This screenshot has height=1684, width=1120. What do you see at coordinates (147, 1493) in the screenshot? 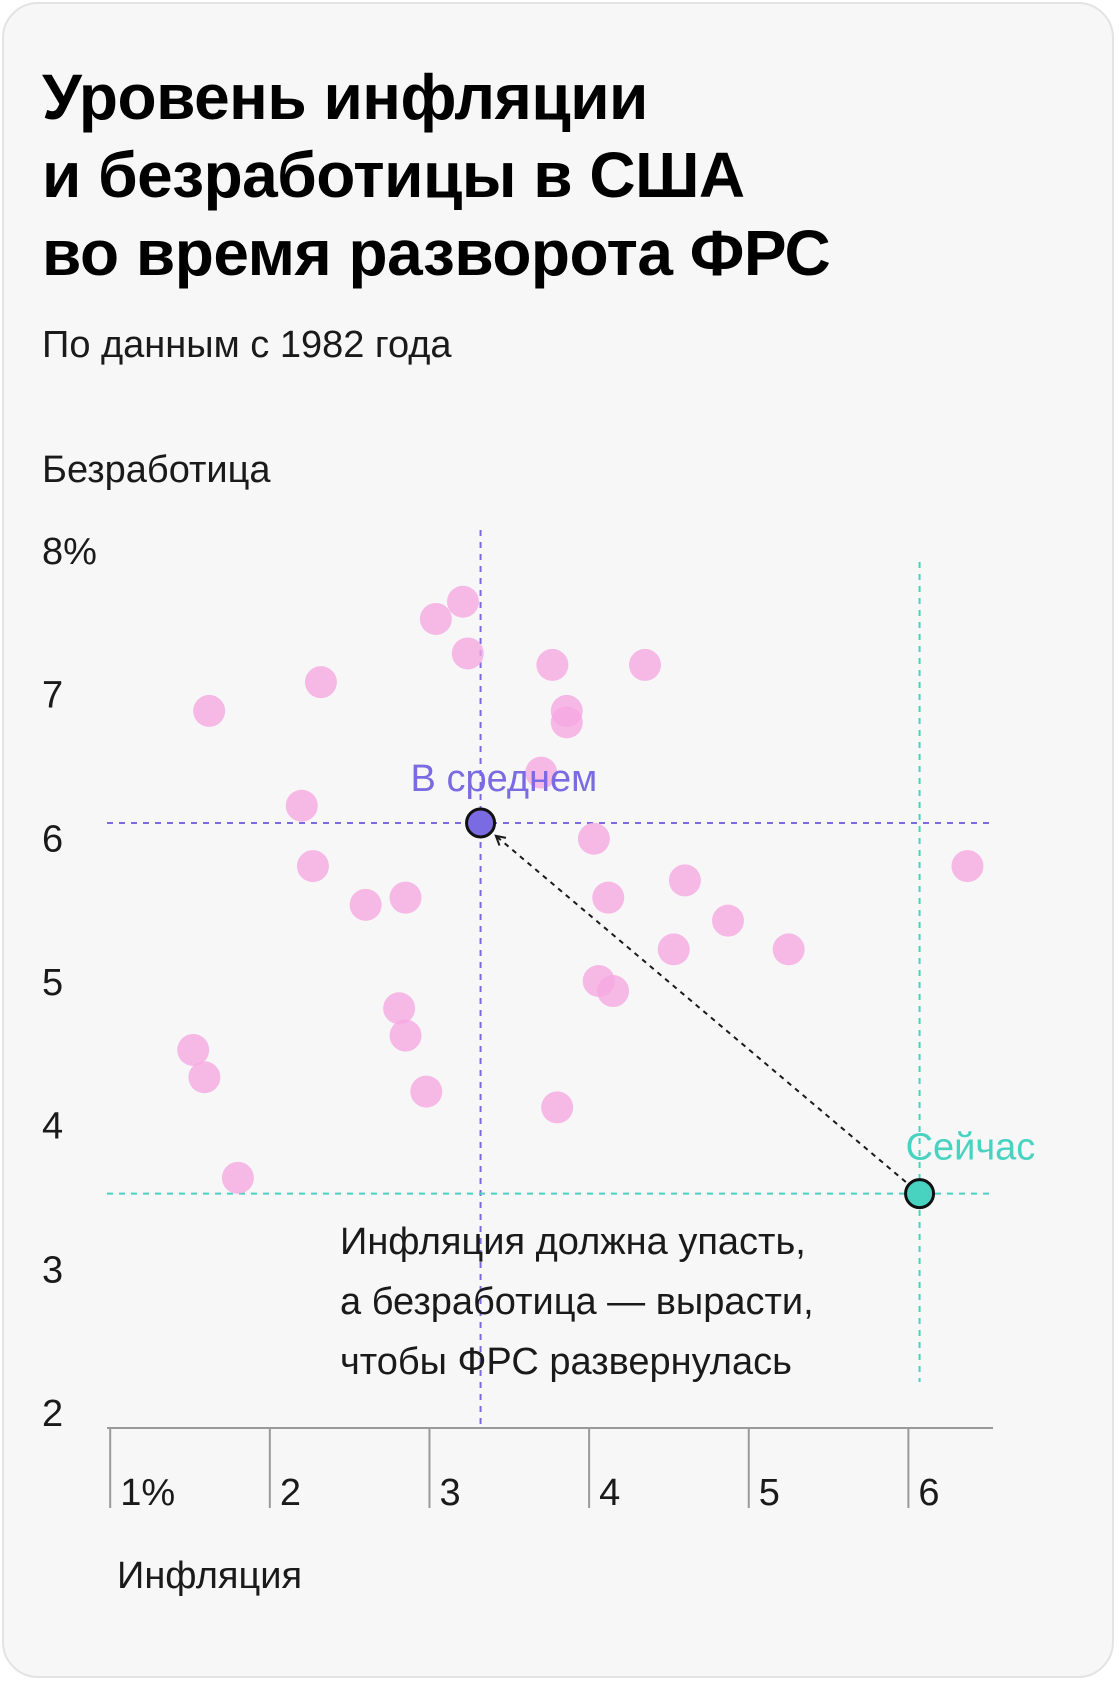
I see `x-tick-label: 1%` at bounding box center [147, 1493].